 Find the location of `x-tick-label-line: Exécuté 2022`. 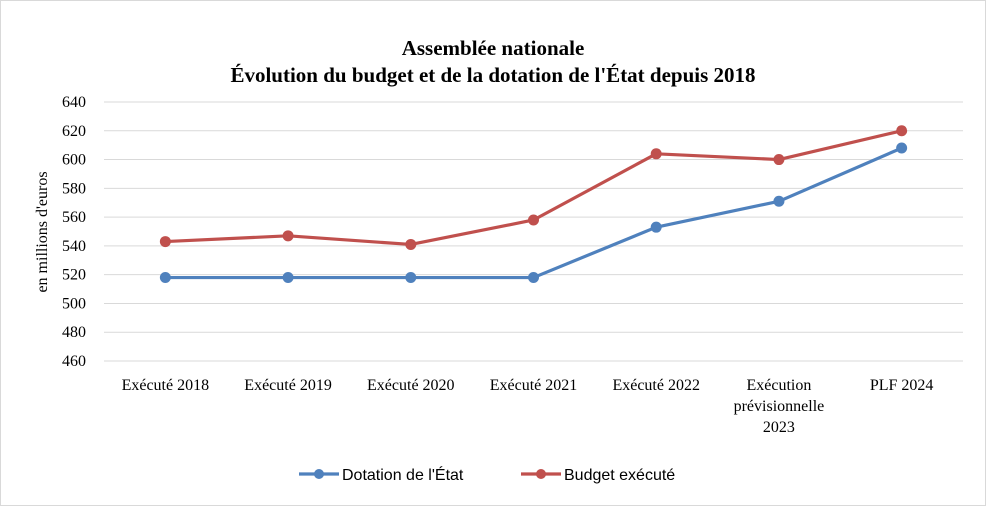

x-tick-label-line: Exécuté 2022 is located at coordinates (656, 385).